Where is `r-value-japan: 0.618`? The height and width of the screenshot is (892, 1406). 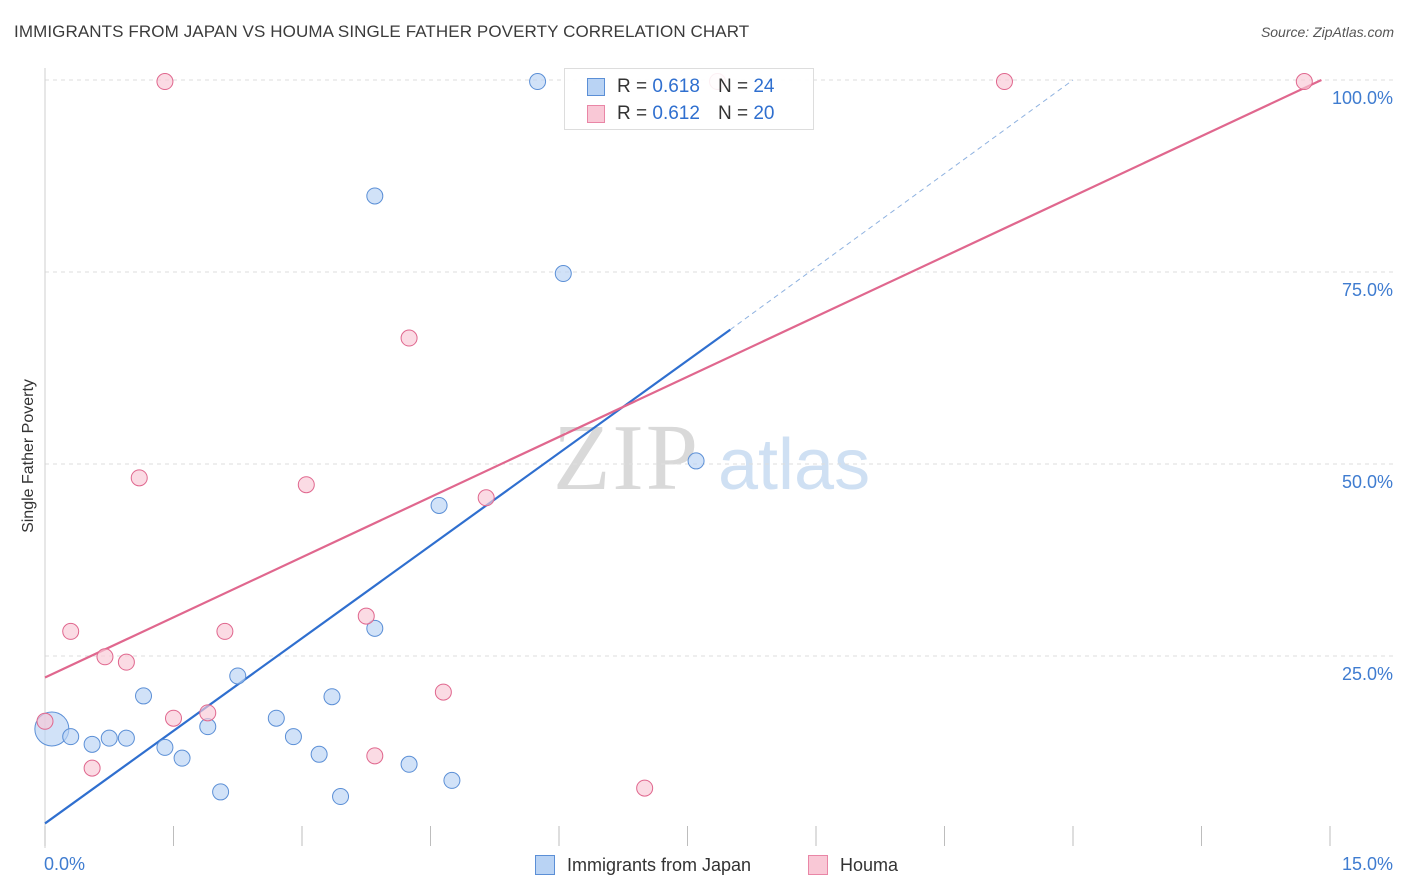
r-value-japan: 0.618 is located at coordinates (676, 86).